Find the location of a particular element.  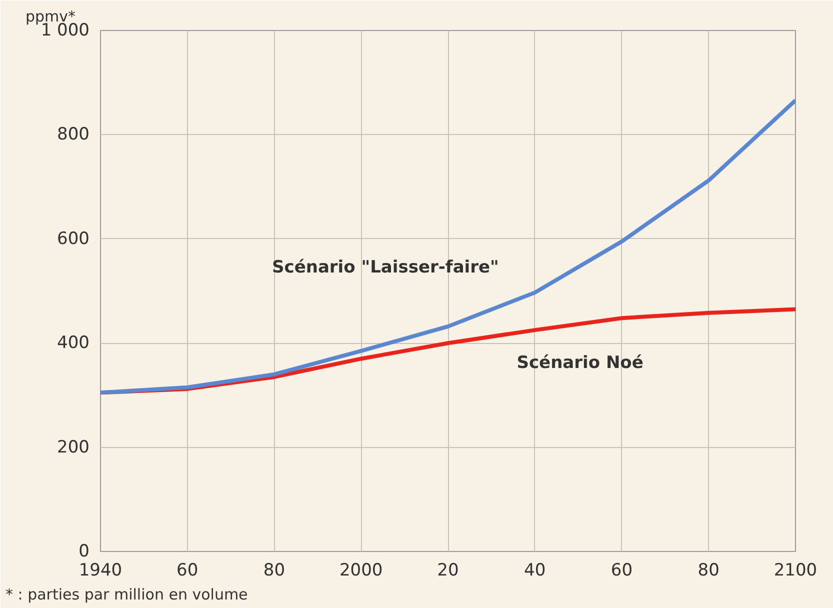

y-tick-label: 1 000 is located at coordinates (65, 30).